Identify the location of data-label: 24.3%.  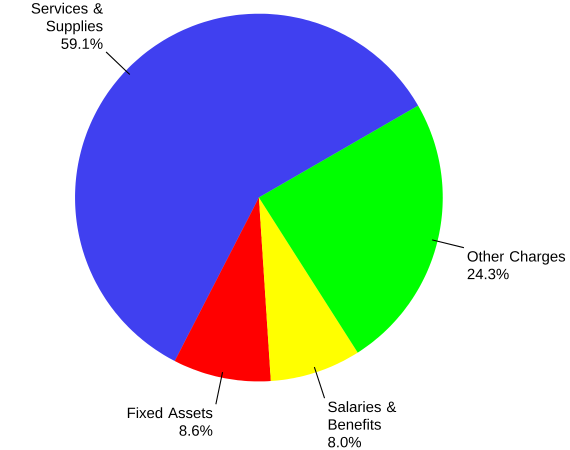
(488, 274).